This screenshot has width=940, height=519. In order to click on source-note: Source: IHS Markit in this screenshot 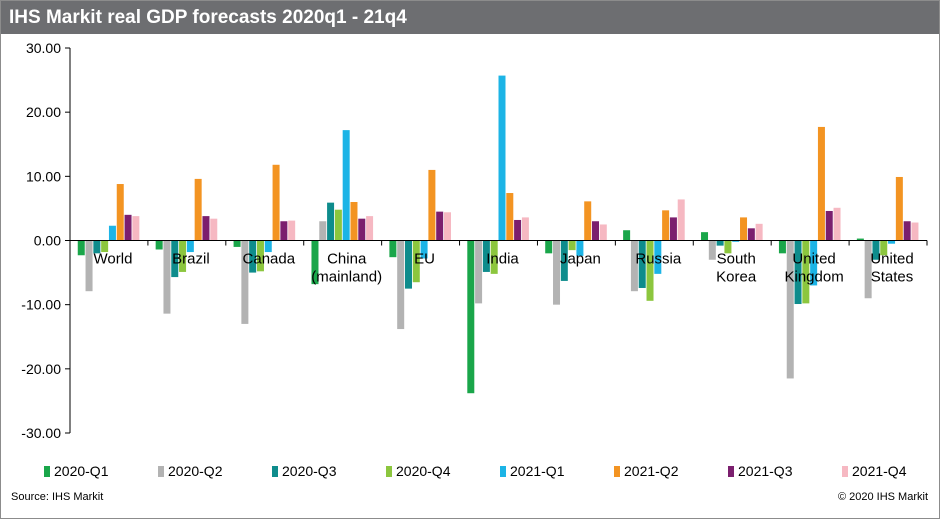, I will do `click(57, 497)`.